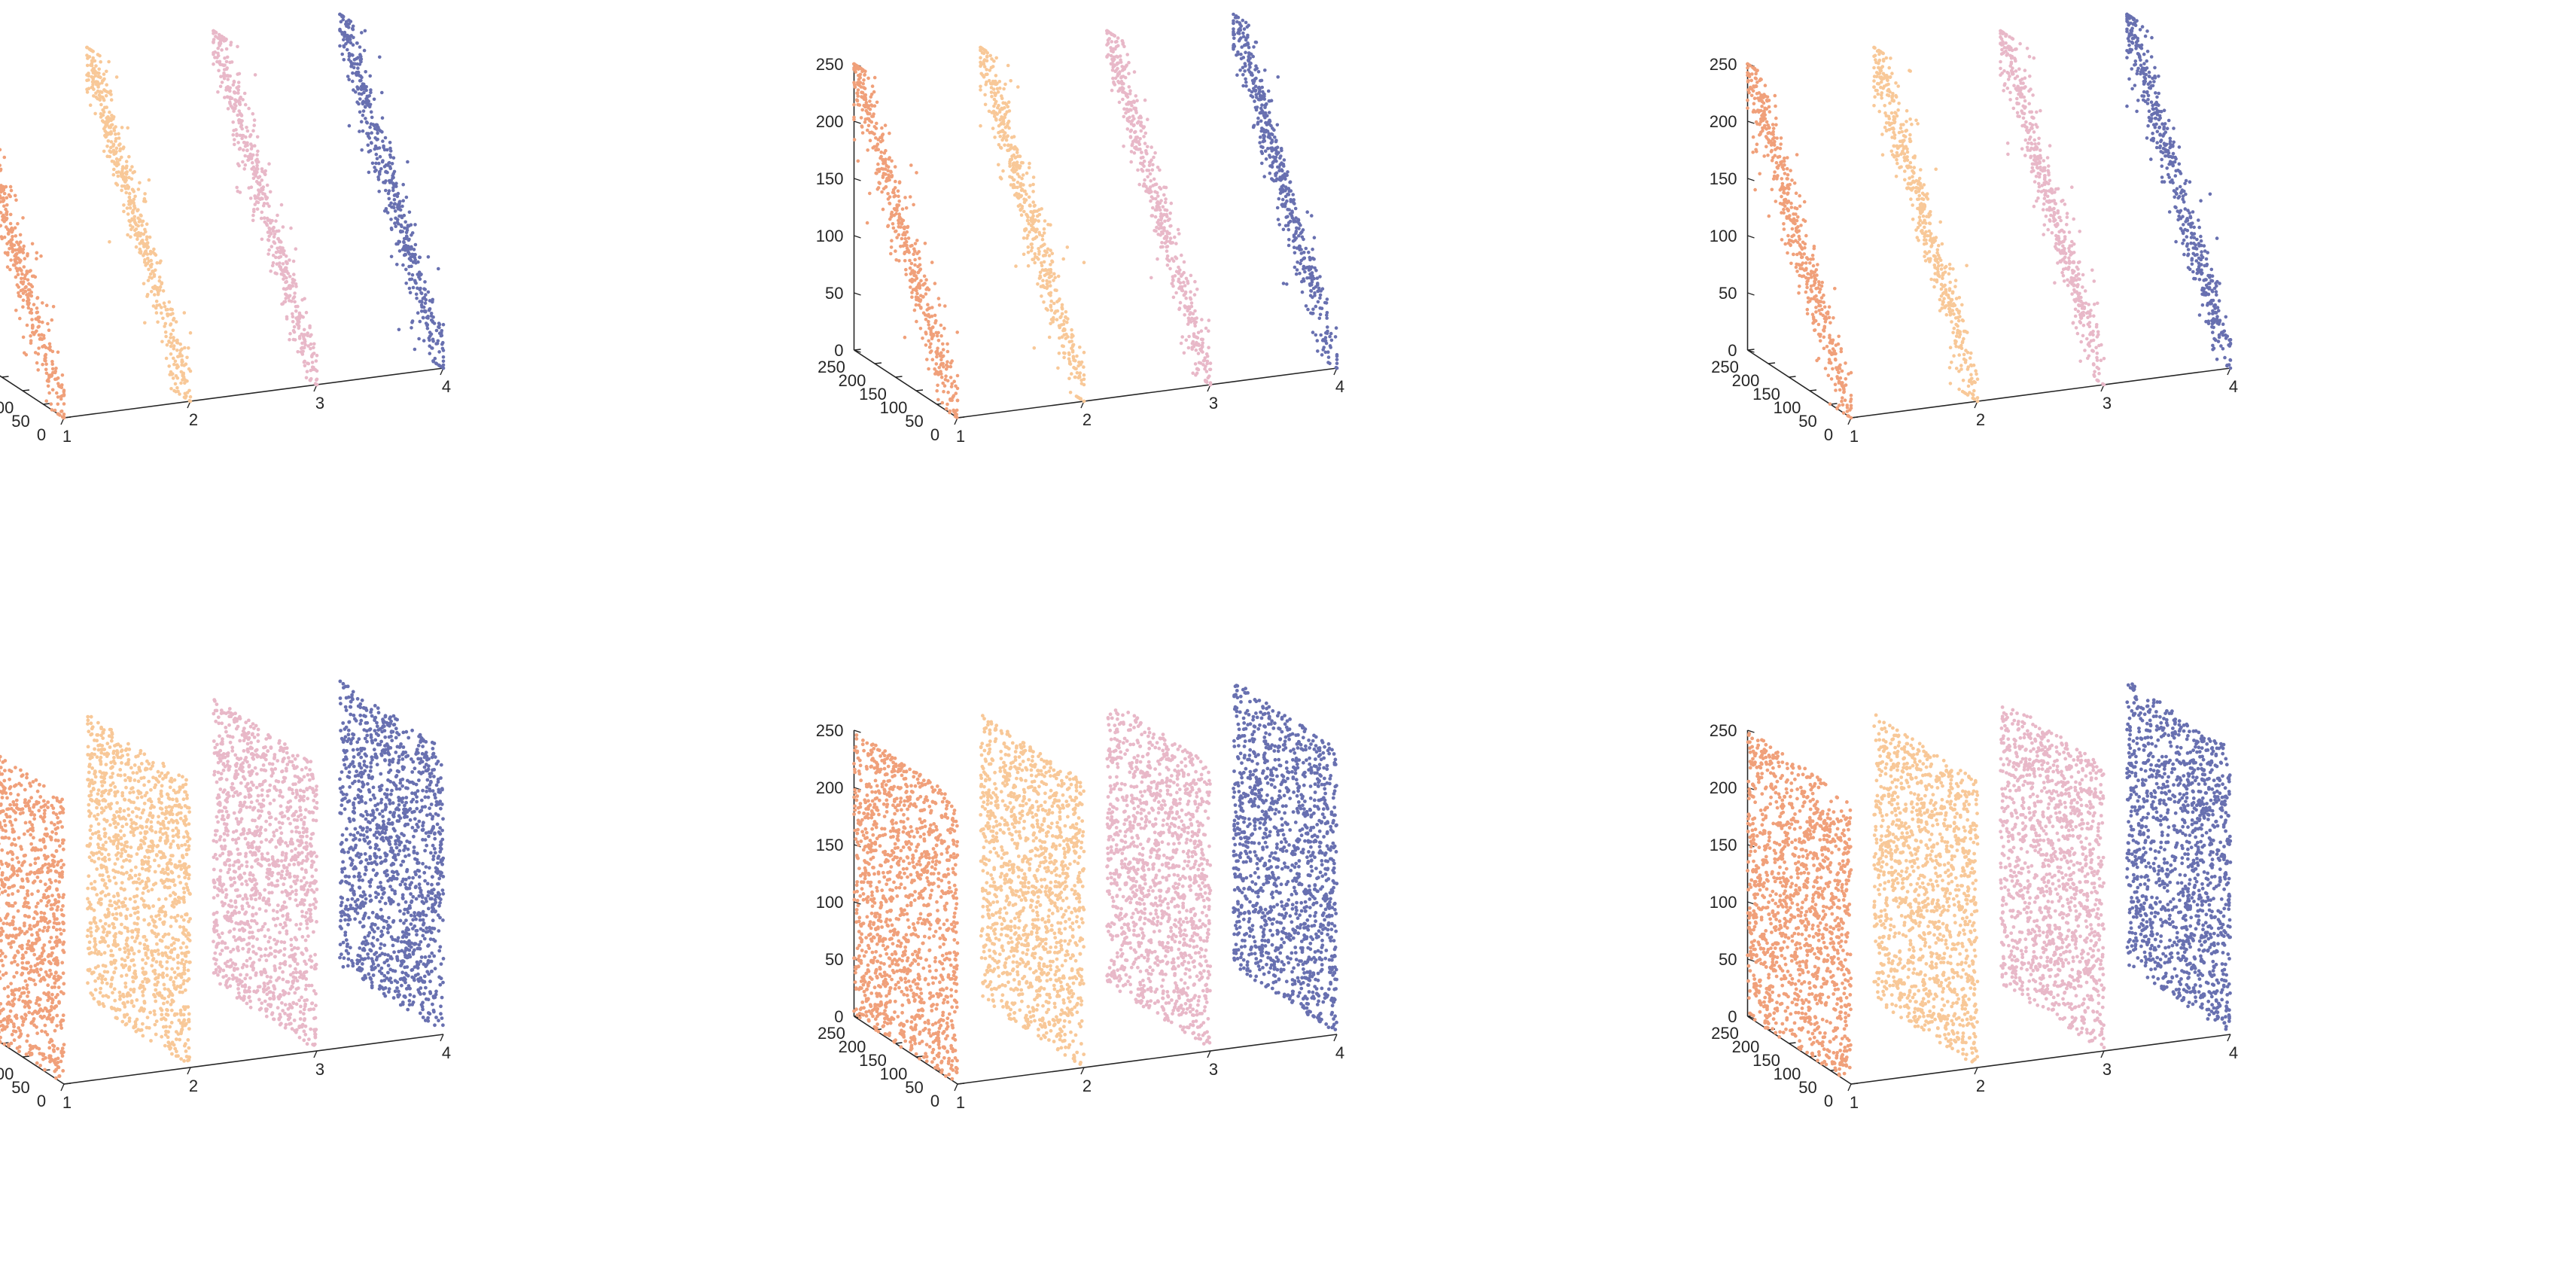 This screenshot has width=2576, height=1273. I want to click on series-x1, so click(33, 284).